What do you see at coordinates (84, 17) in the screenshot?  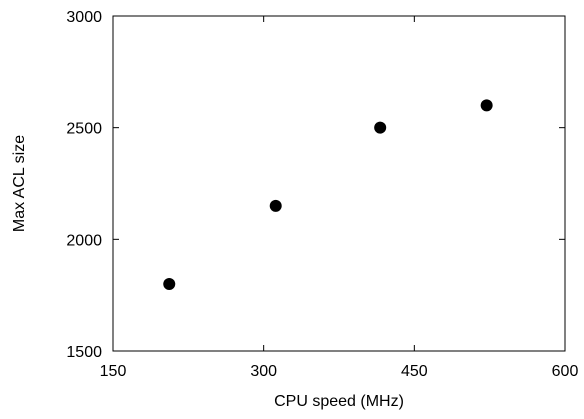 I see `y-tick-label: 3000` at bounding box center [84, 17].